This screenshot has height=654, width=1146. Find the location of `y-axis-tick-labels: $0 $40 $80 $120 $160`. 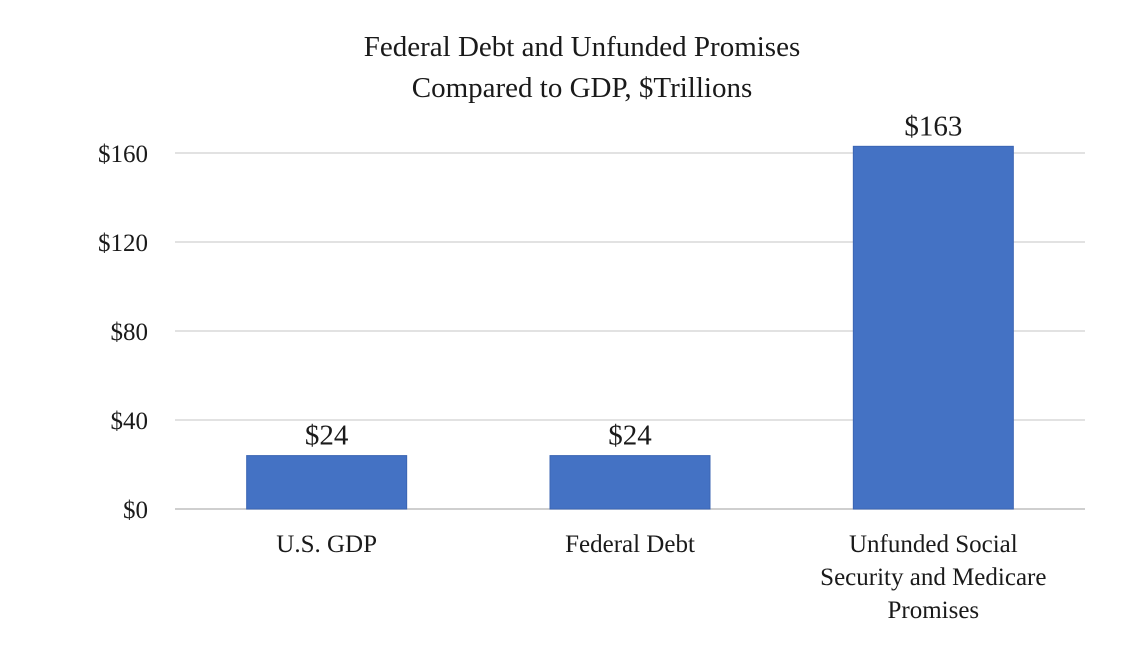

y-axis-tick-labels: $0 $40 $80 $120 $160 is located at coordinates (123, 332).